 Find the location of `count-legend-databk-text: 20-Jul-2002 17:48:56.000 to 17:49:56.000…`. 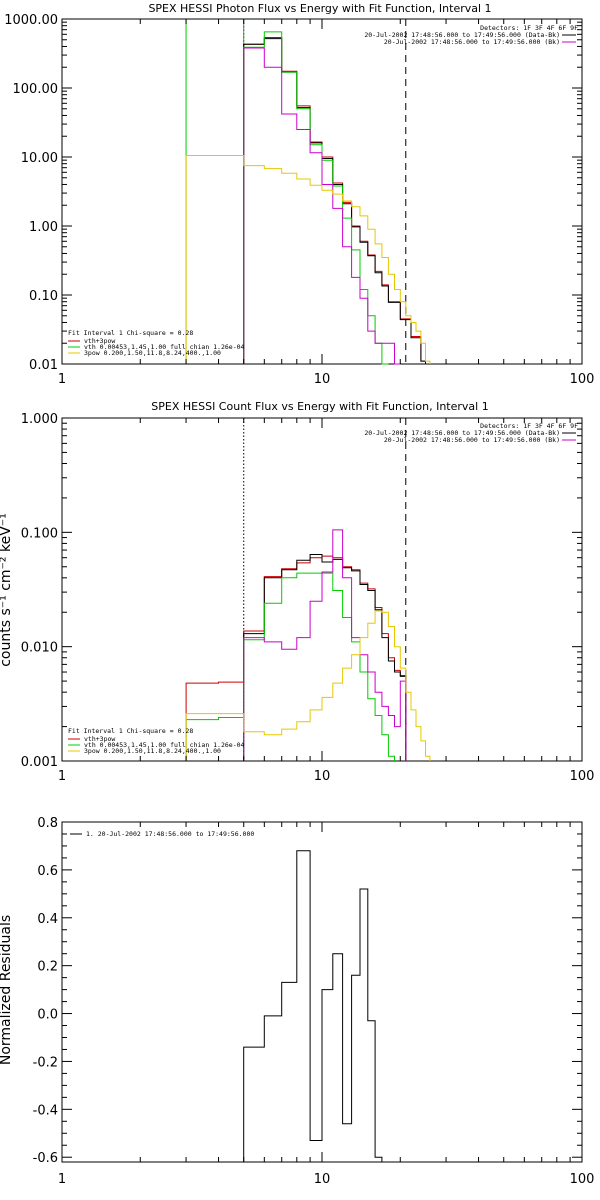

count-legend-databk-text: 20-Jul-2002 17:48:56.000 to 17:49:56.000… is located at coordinates (462, 433).